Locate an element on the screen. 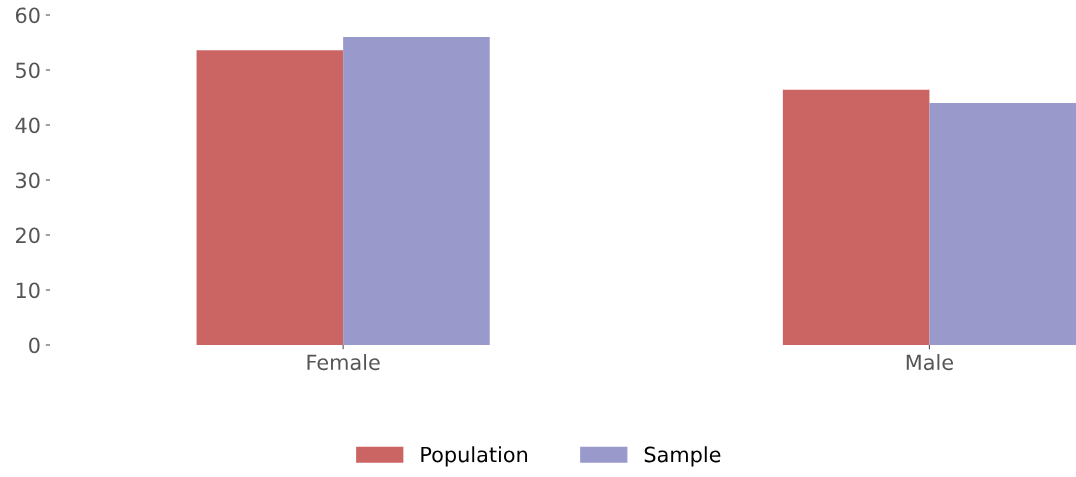 This screenshot has width=1076, height=477. y-tick-label: 0 is located at coordinates (34, 345).